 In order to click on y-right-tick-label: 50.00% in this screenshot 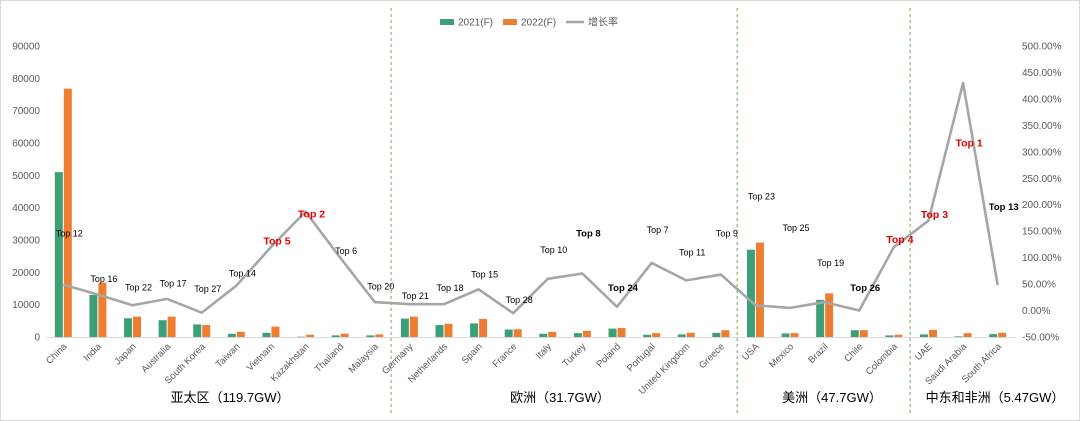, I will do `click(1039, 285)`.